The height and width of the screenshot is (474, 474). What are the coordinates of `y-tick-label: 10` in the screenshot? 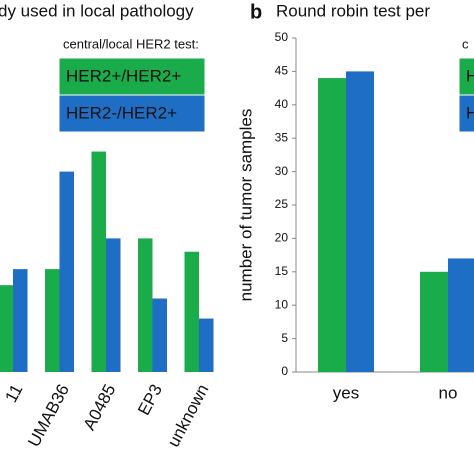 It's located at (282, 304).